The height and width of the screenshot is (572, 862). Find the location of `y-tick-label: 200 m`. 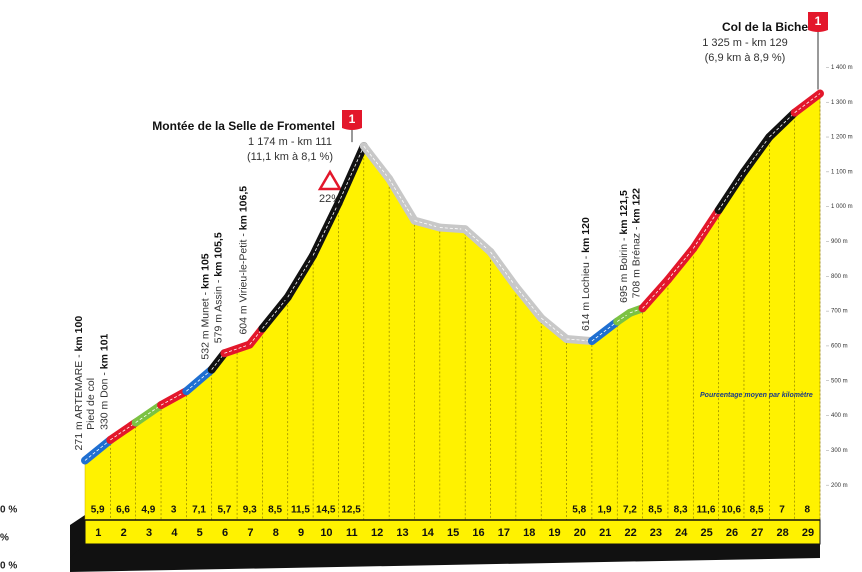

y-tick-label: 200 m is located at coordinates (839, 486).